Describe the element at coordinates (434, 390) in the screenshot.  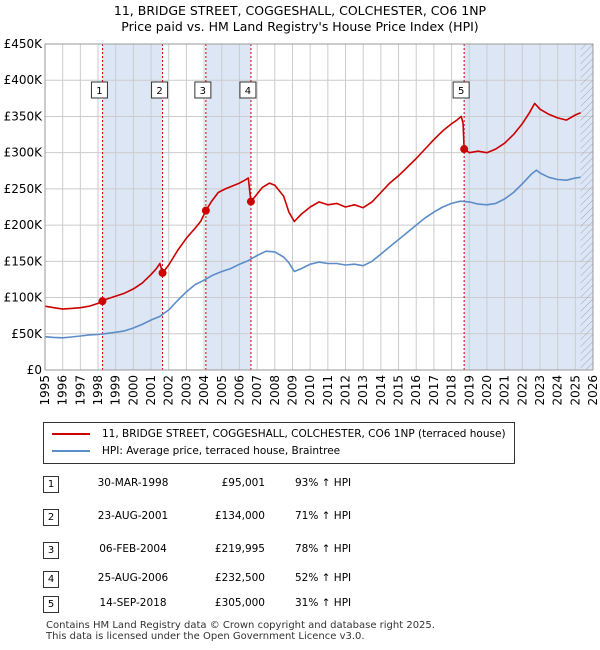
I see `x-tick-label: 2017` at that location.